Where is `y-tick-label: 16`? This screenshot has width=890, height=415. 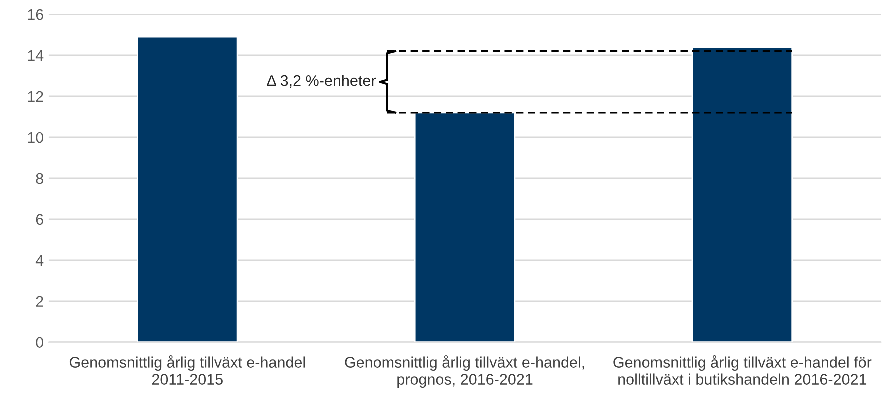
y-tick-label: 16 is located at coordinates (36, 14).